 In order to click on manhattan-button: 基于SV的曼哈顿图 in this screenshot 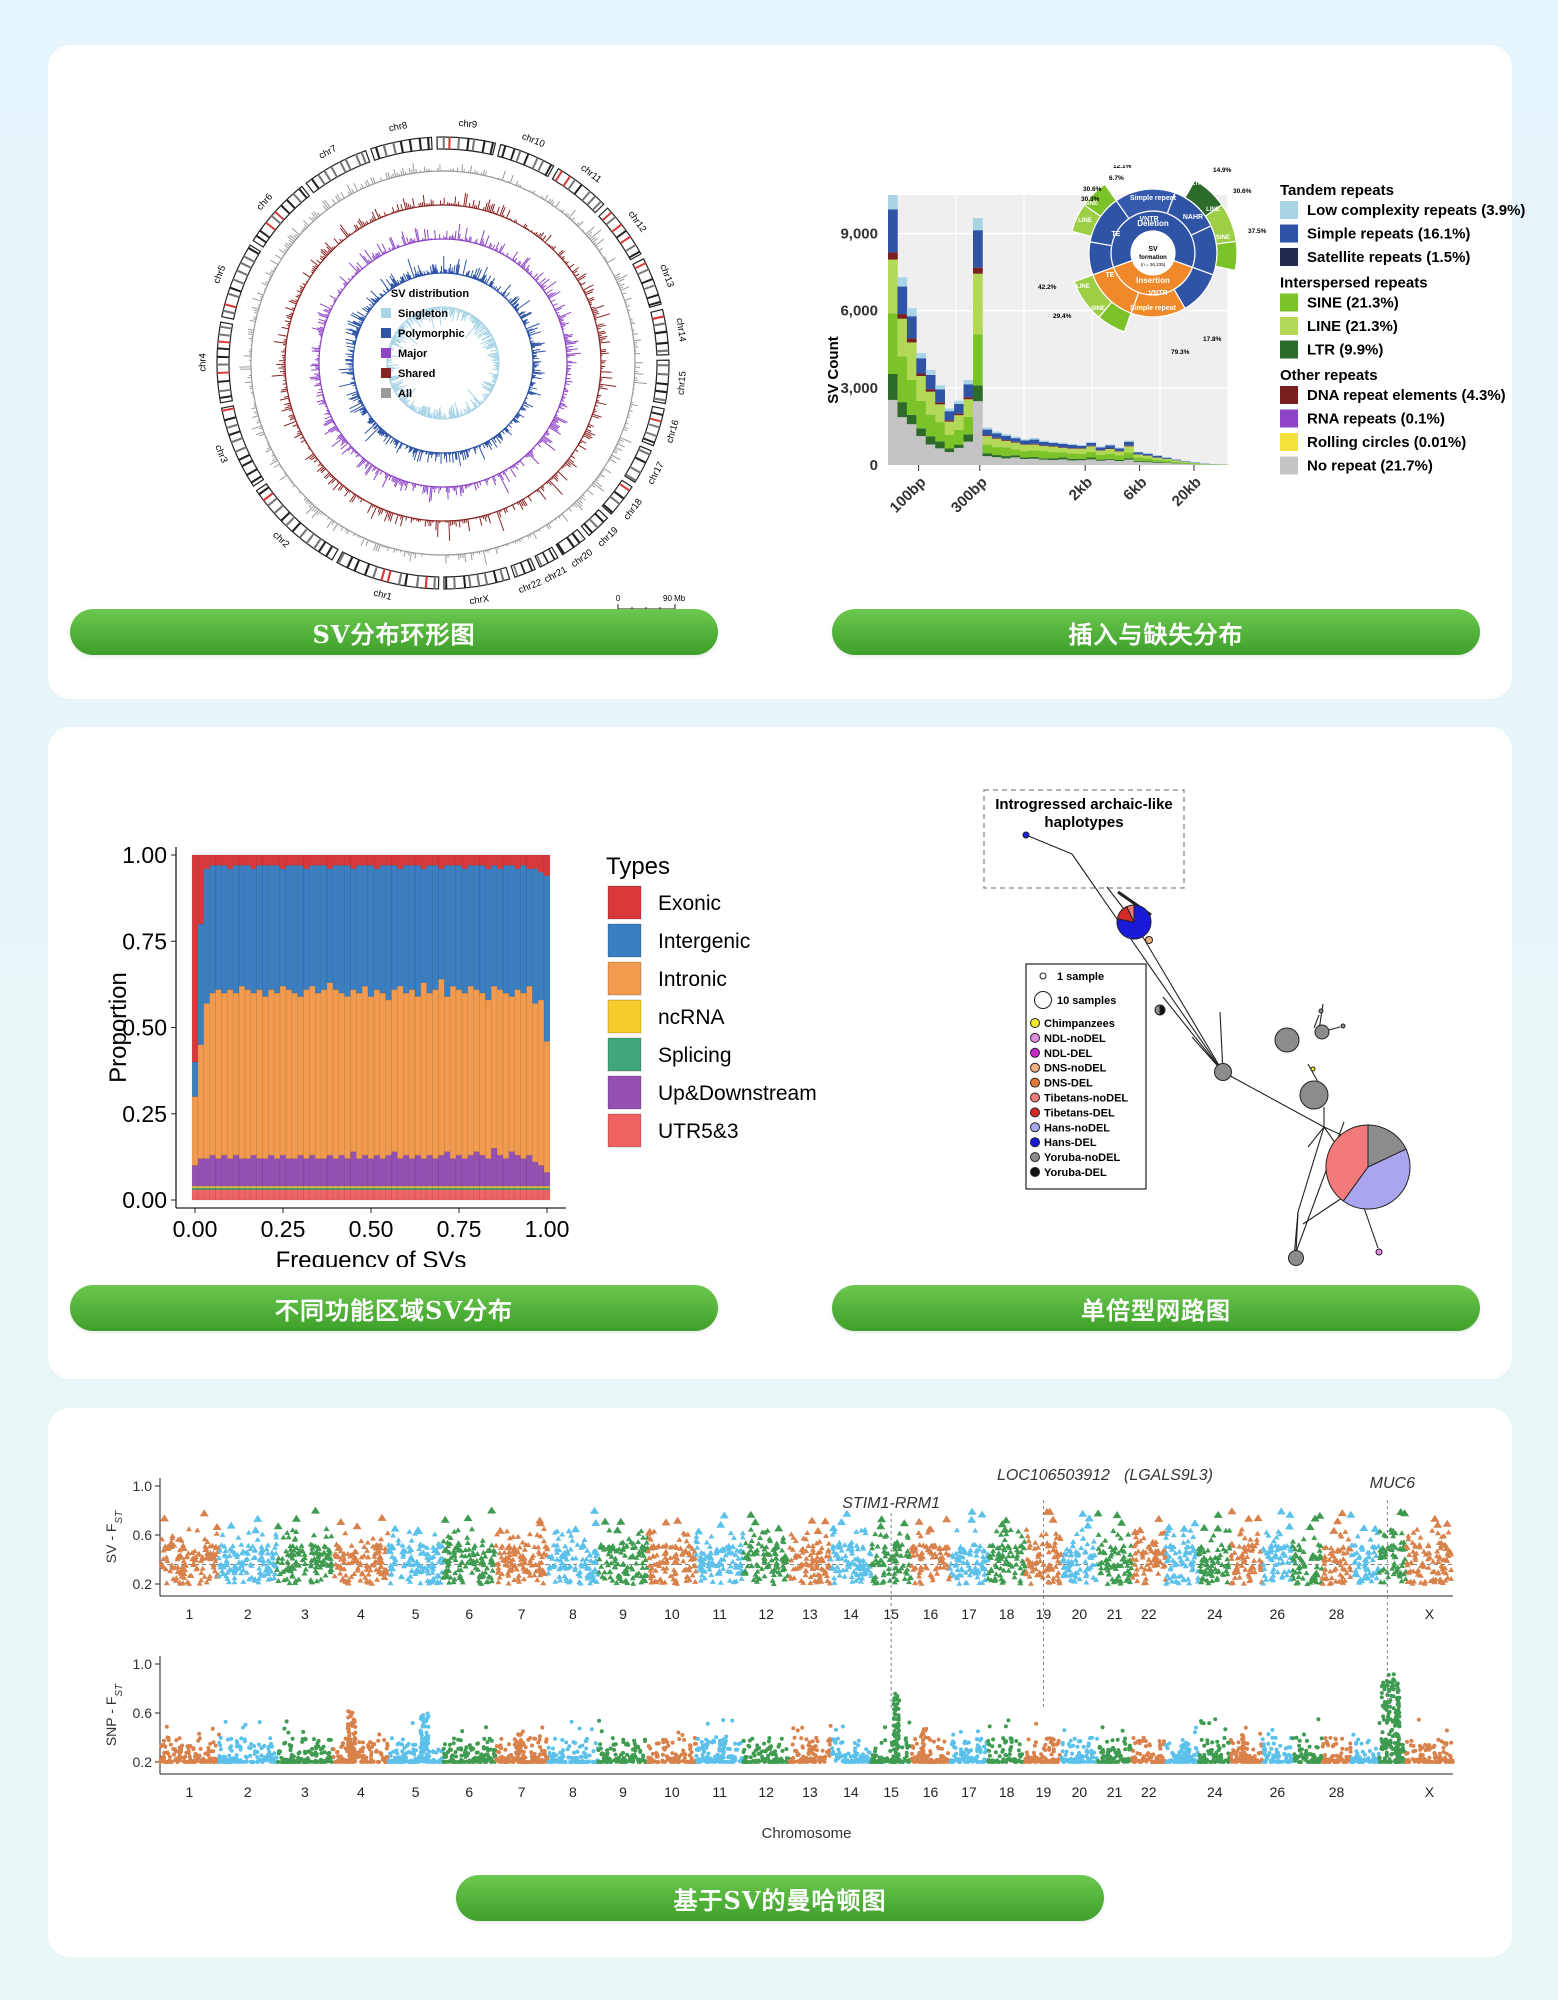, I will do `click(780, 1898)`.